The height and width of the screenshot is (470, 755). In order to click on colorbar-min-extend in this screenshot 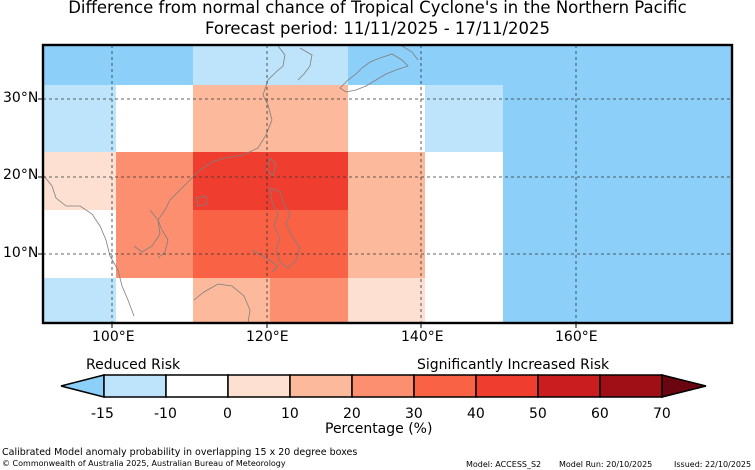, I will do `click(82, 386)`.